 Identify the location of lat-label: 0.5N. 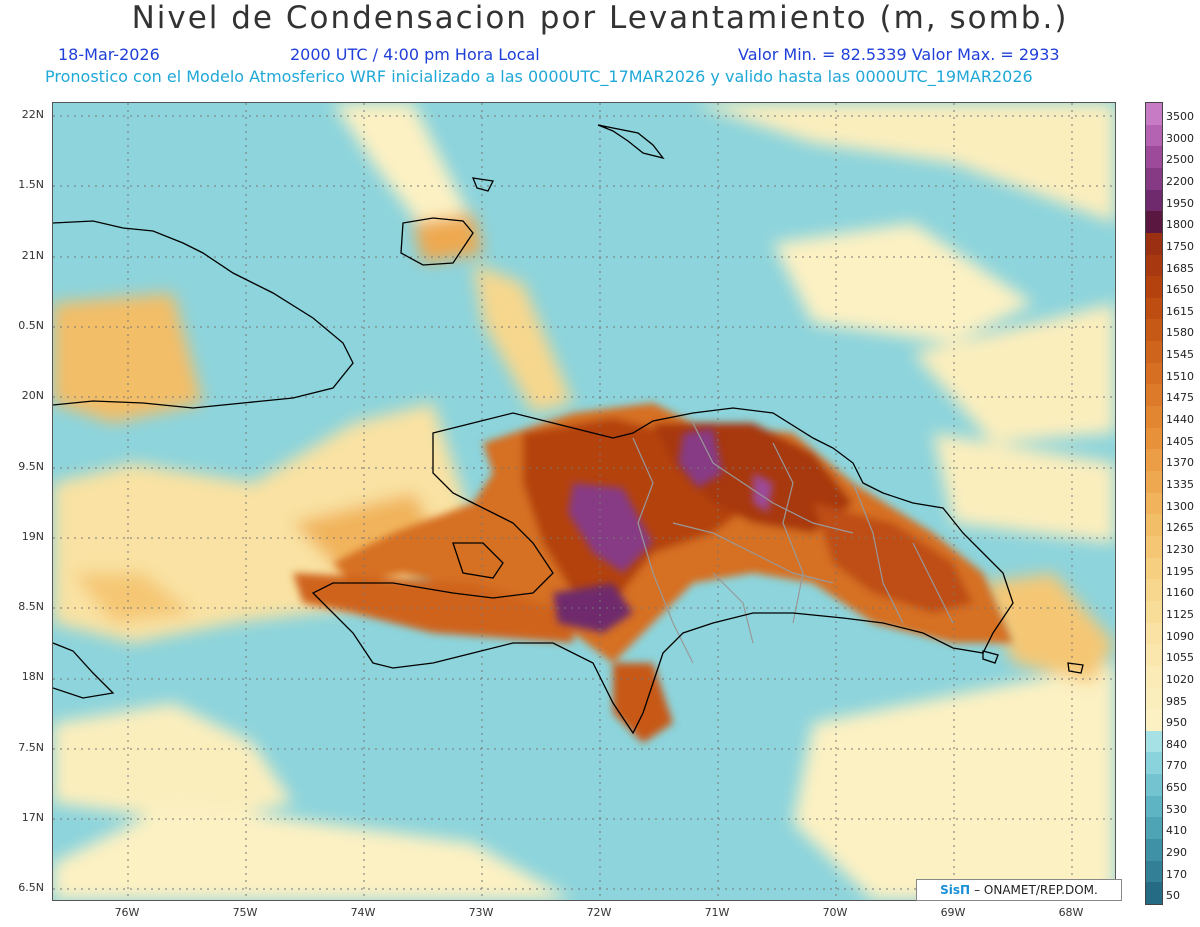
(31, 325).